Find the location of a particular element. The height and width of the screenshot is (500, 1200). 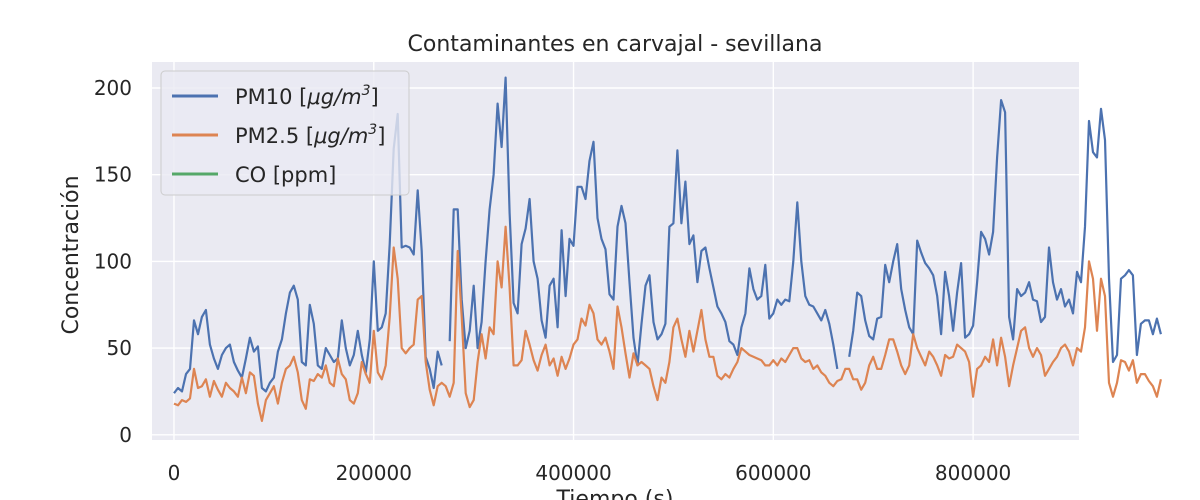

legend-box is located at coordinates (285, 133).